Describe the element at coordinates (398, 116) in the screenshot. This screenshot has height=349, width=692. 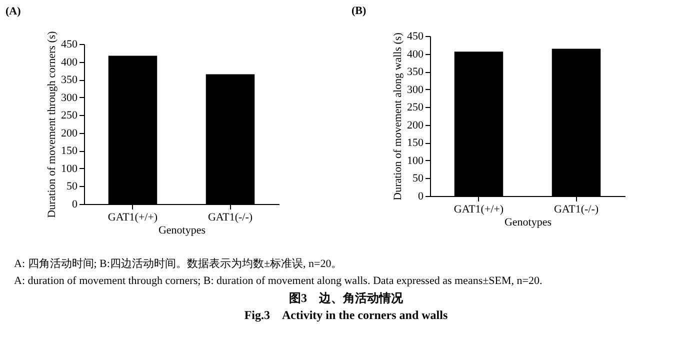
I see `y-axis-title: Duration of movement along walls (s)` at that location.